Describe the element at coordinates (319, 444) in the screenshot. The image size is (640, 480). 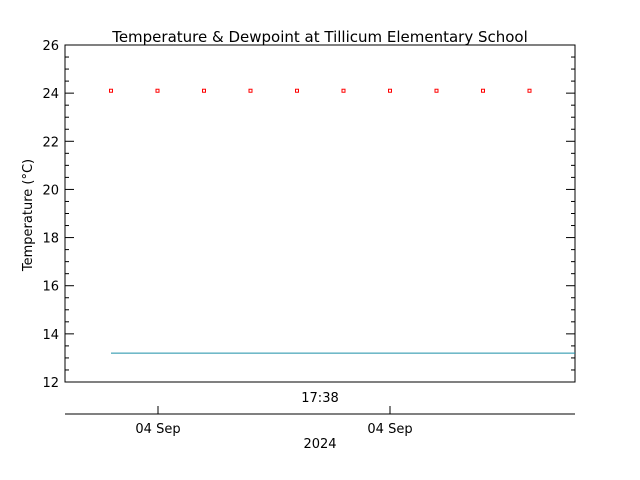
I see `x-axis-year-label: 2024` at that location.